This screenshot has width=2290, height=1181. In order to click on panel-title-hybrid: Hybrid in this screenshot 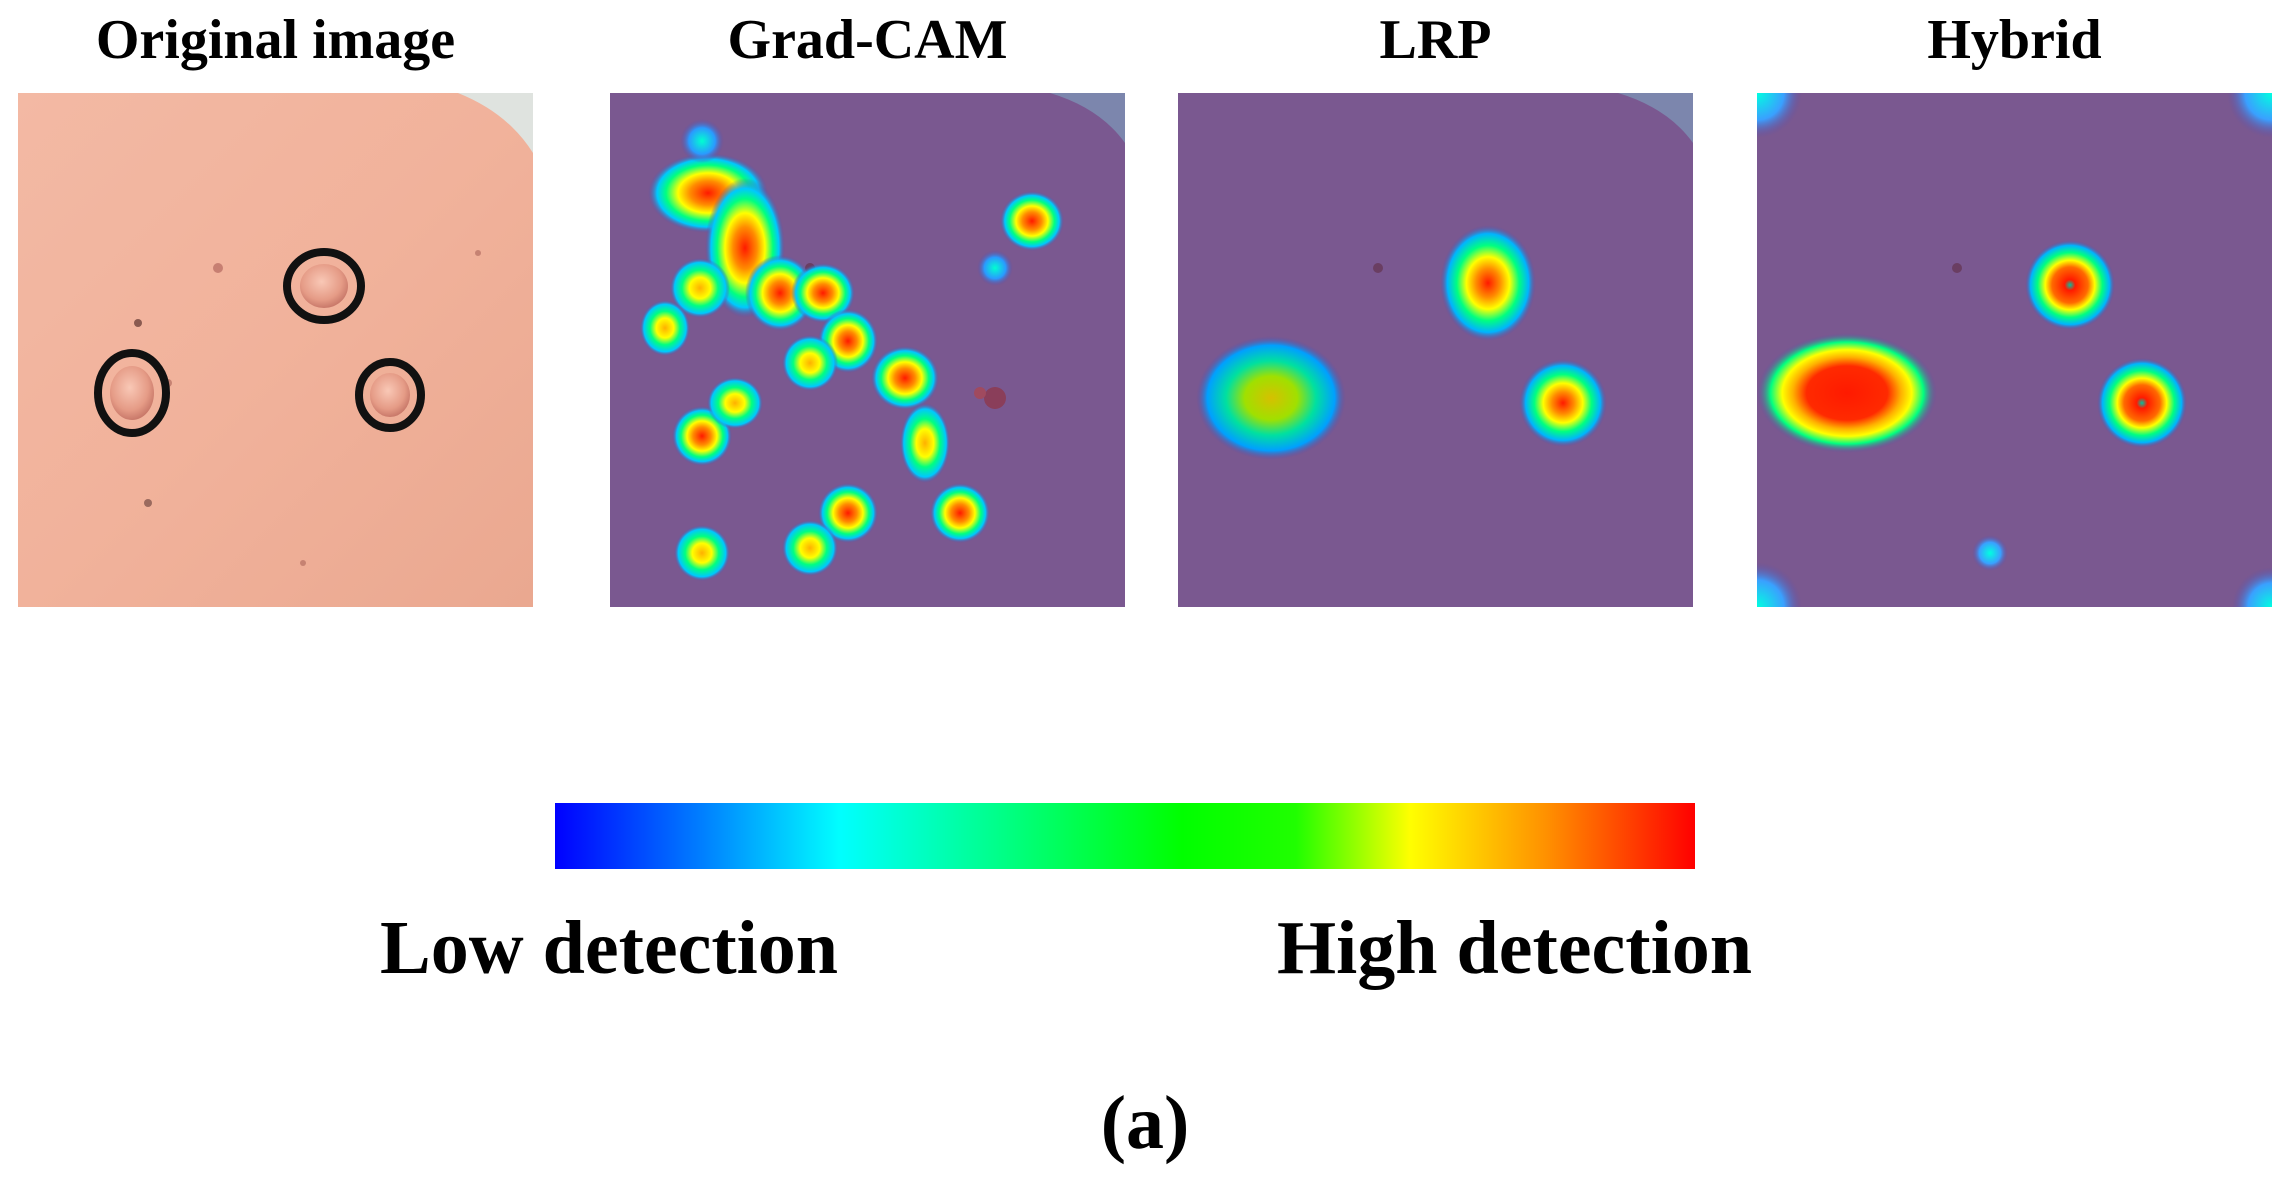, I will do `click(2014, 40)`.